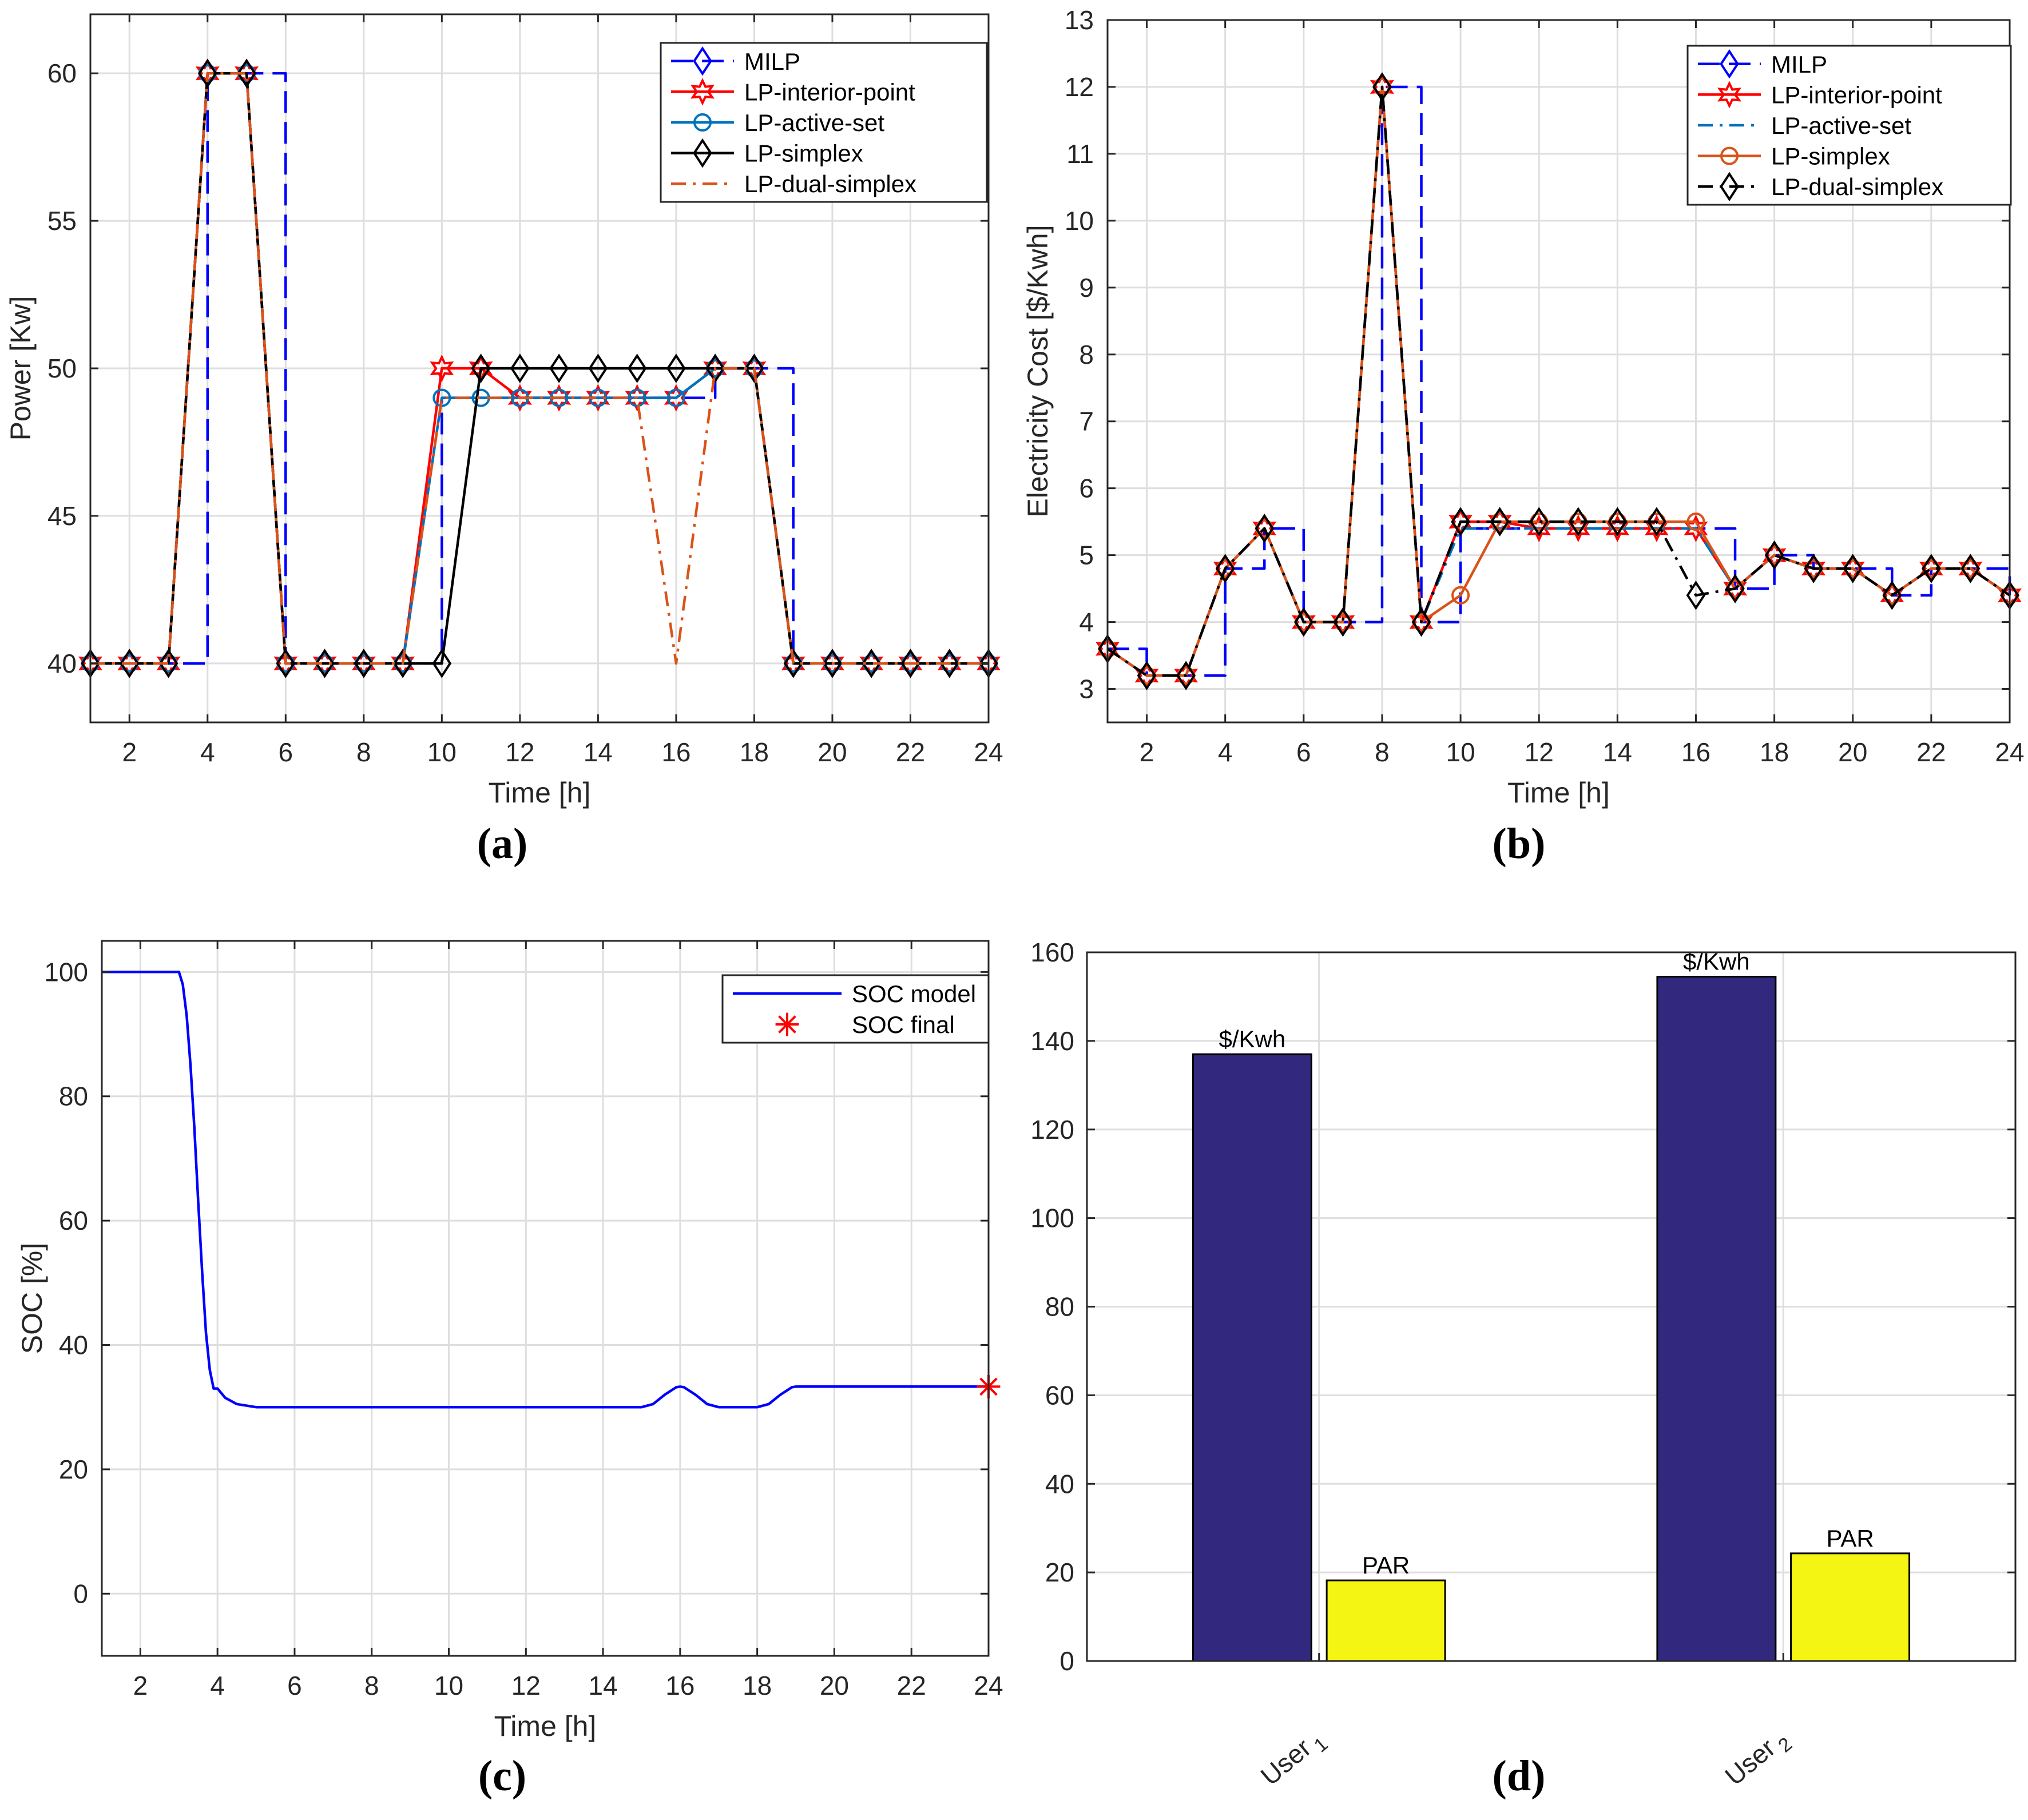 The image size is (2028, 1820). I want to click on y-tick-label: 11, so click(1080, 154).